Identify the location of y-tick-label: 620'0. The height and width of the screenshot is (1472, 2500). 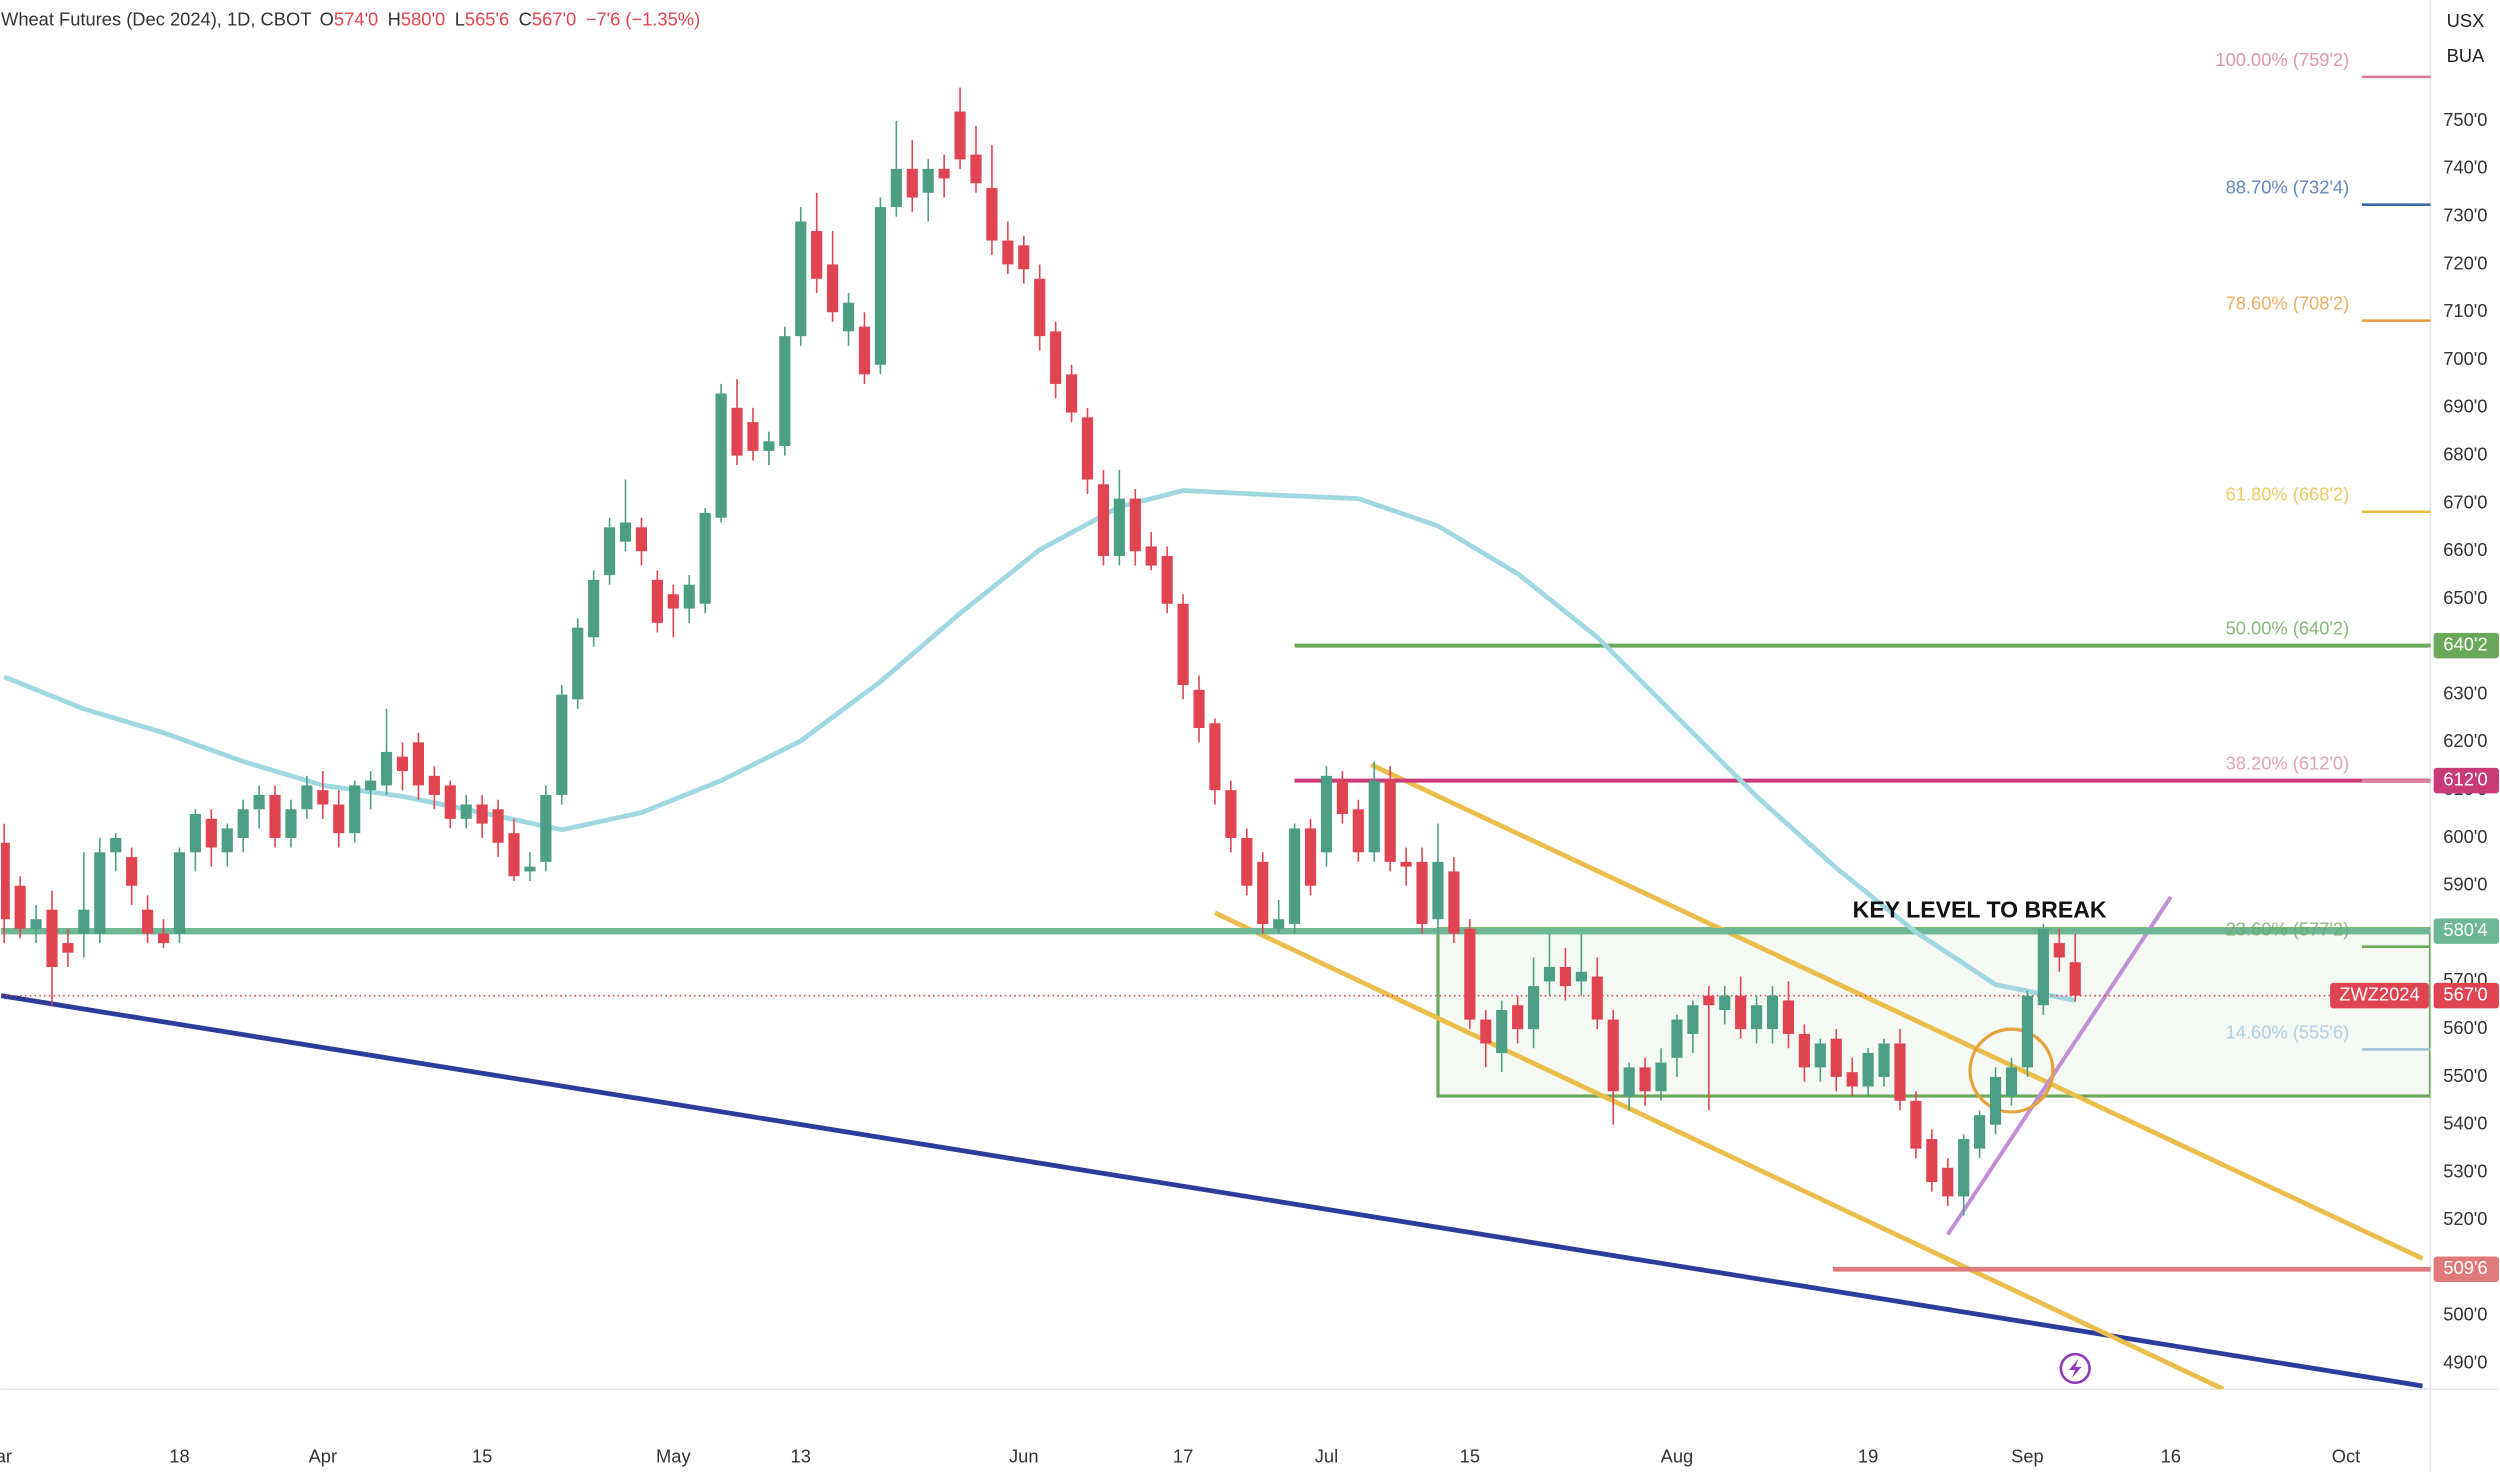
(2465, 740).